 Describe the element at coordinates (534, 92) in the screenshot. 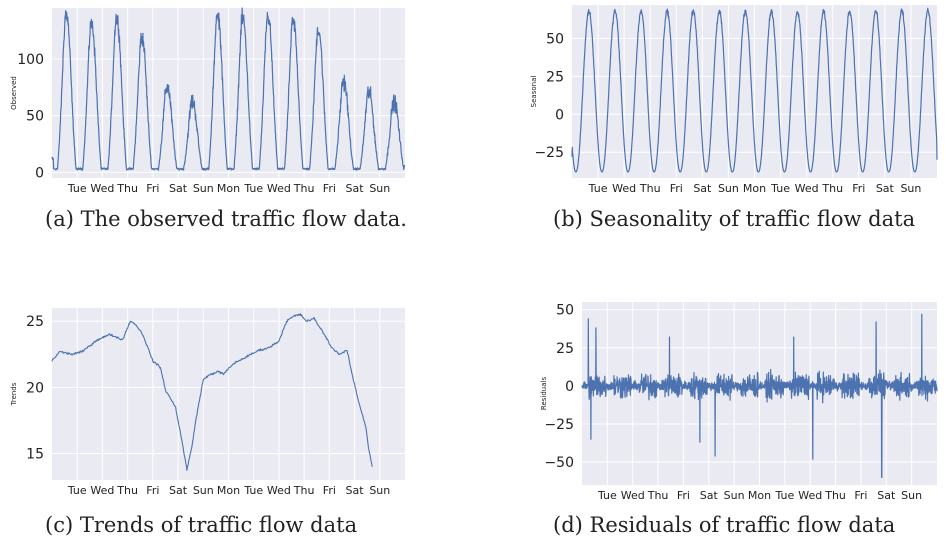

I see `y-axis-label: Seasonal` at that location.